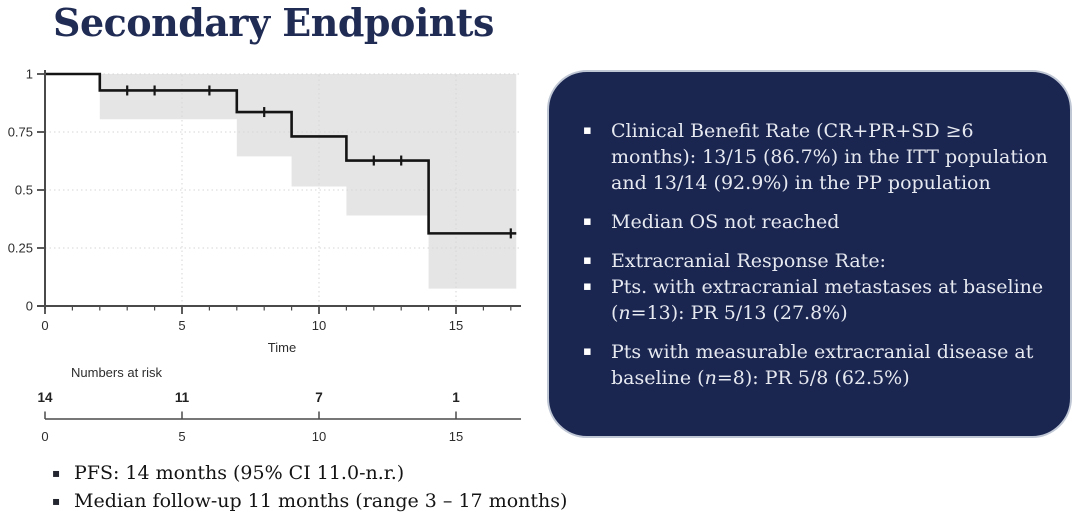 Image resolution: width=1080 pixels, height=524 pixels. Describe the element at coordinates (748, 261) in the screenshot. I see `list-item-text: Extracranial Response Rate:` at that location.